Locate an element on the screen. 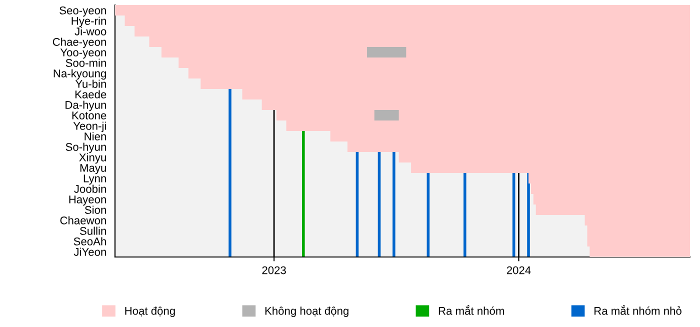 This screenshot has height=327, width=700. legend-label: Ra mắt nhóm nhỏ is located at coordinates (638, 310).